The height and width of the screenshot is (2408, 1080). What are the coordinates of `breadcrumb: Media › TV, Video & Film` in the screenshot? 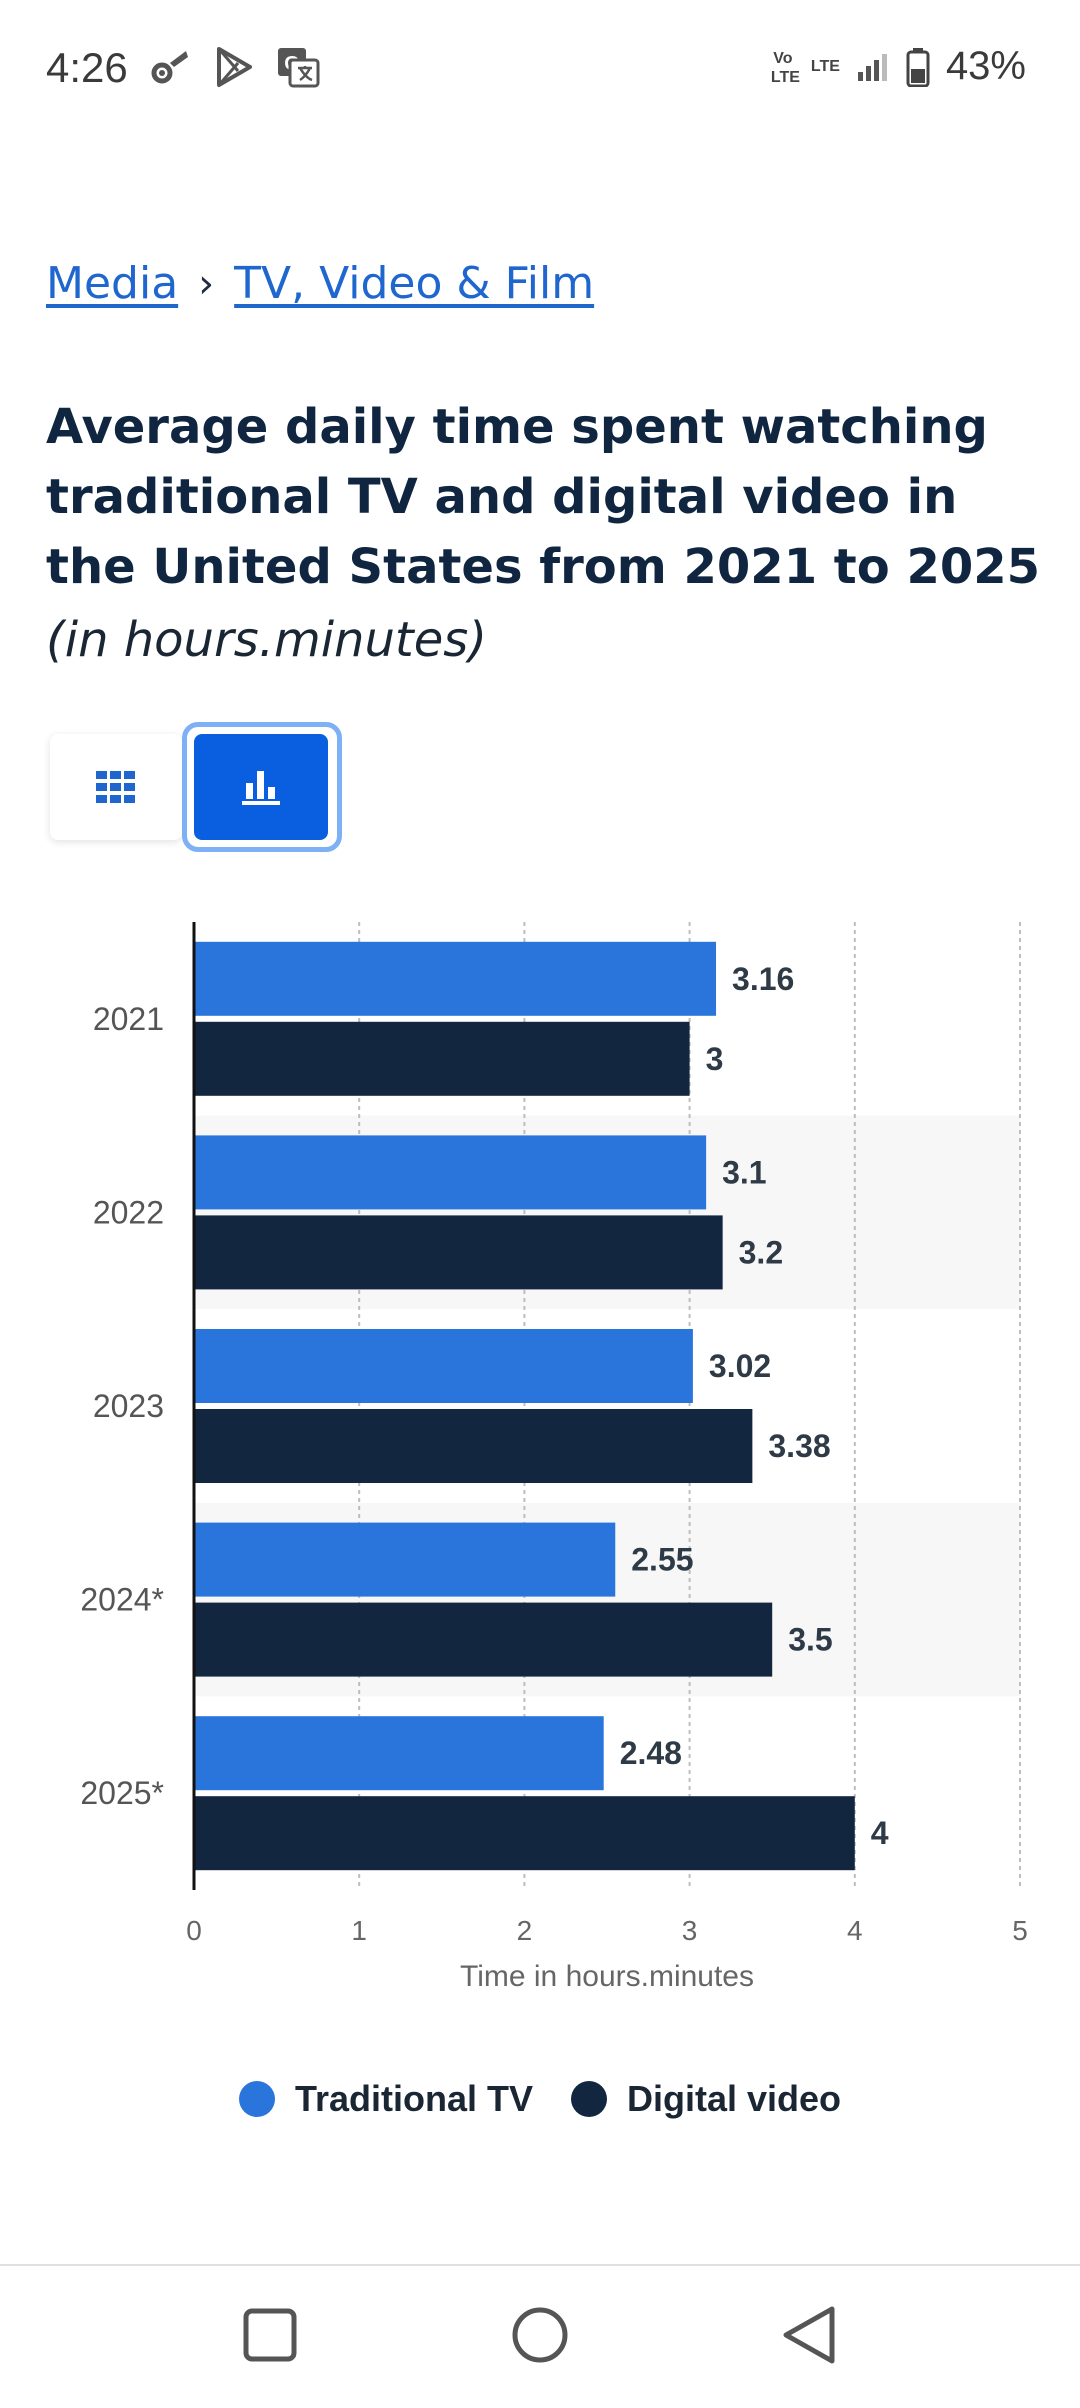 It's located at (320, 283).